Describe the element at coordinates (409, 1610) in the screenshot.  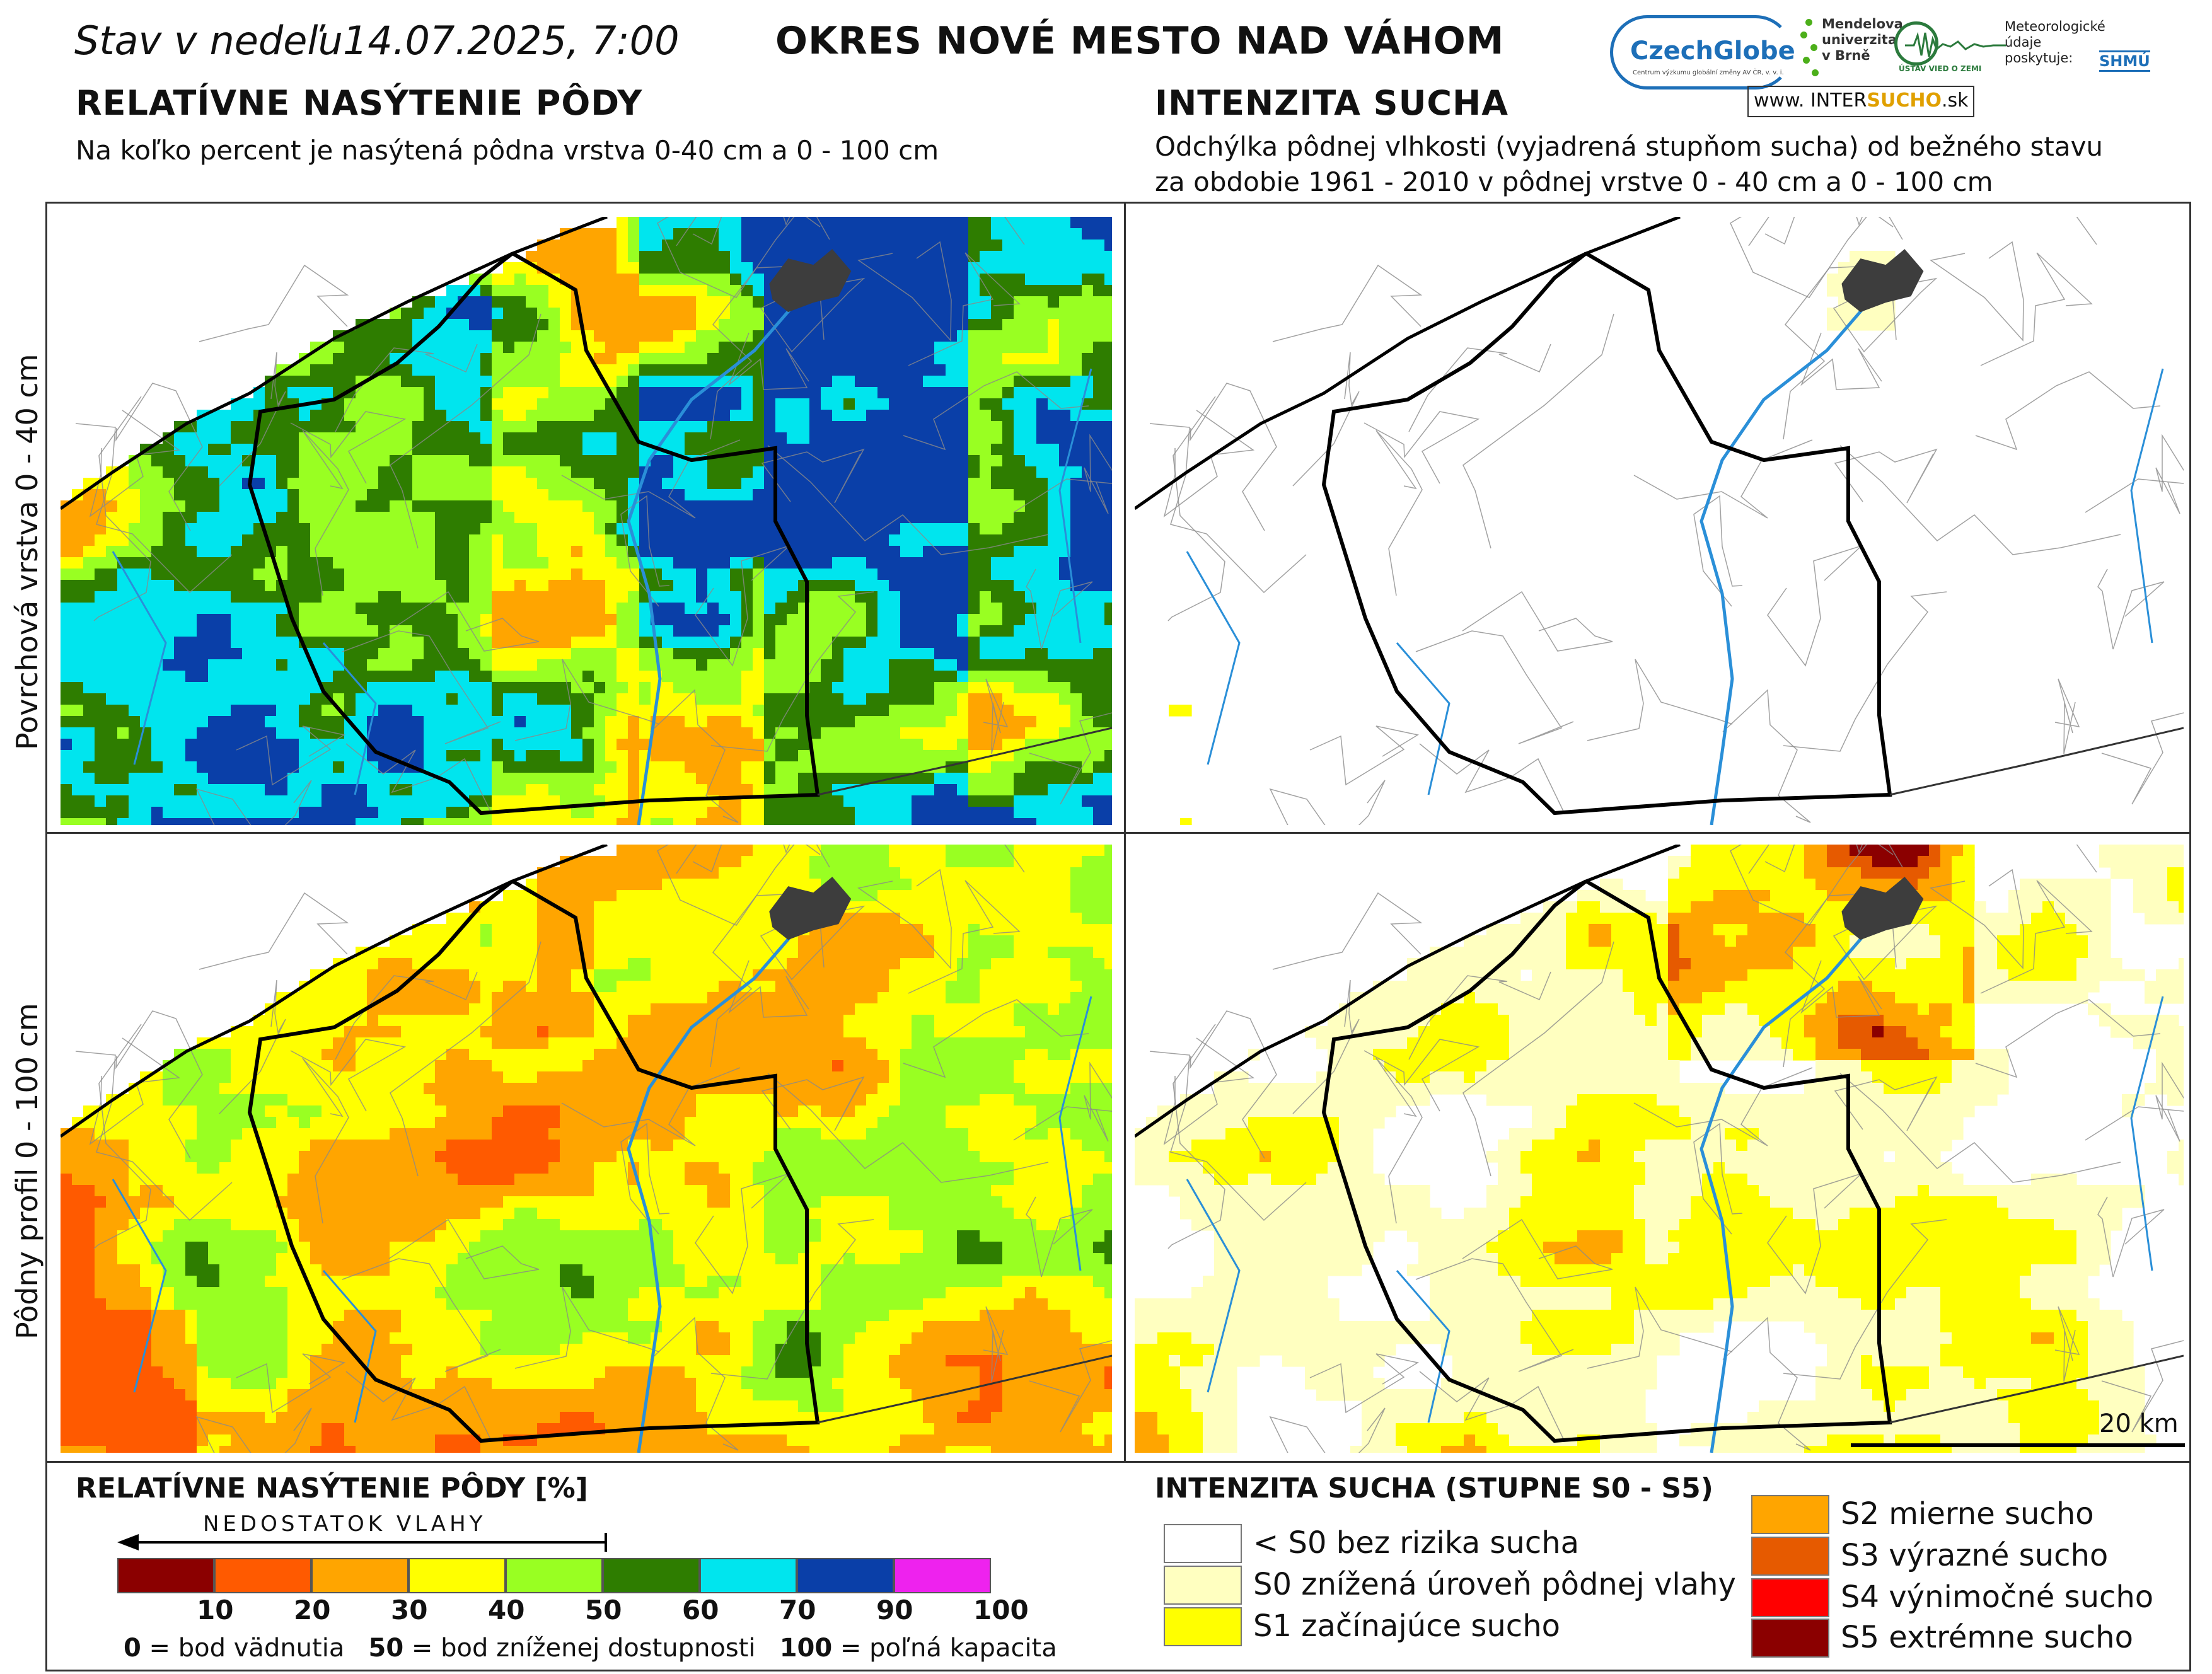
I see `saturation-legend-tick: 30` at that location.